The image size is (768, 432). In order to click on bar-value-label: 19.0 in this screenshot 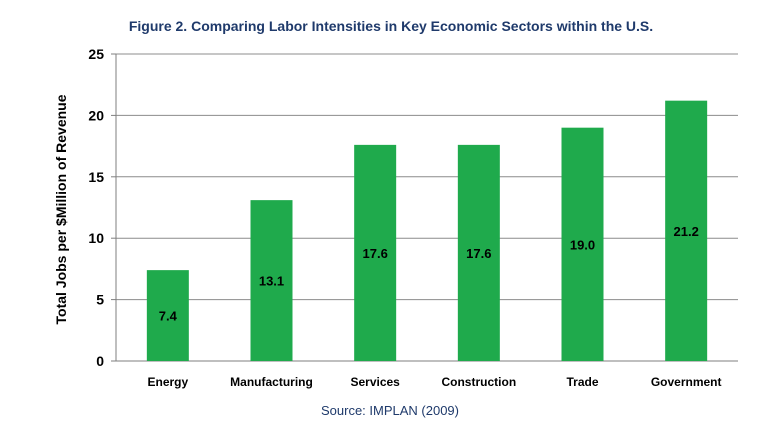, I will do `click(582, 244)`.